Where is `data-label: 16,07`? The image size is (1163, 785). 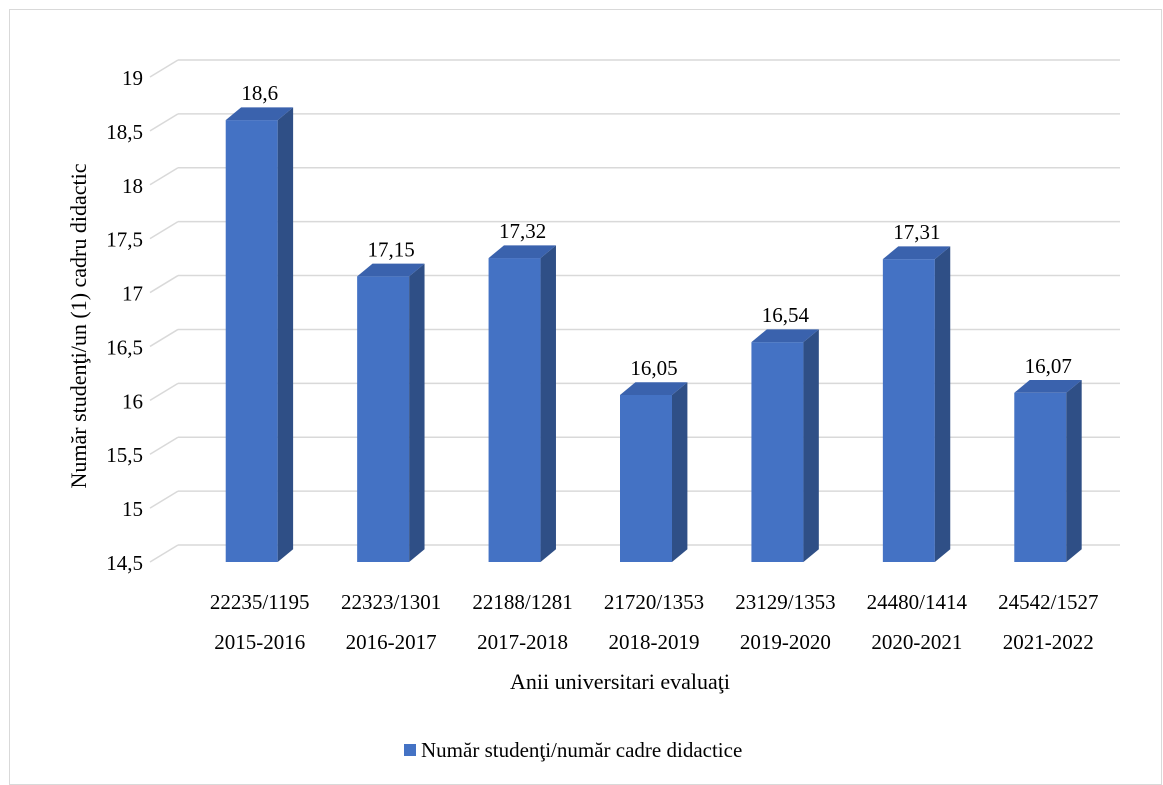 data-label: 16,07 is located at coordinates (1048, 366).